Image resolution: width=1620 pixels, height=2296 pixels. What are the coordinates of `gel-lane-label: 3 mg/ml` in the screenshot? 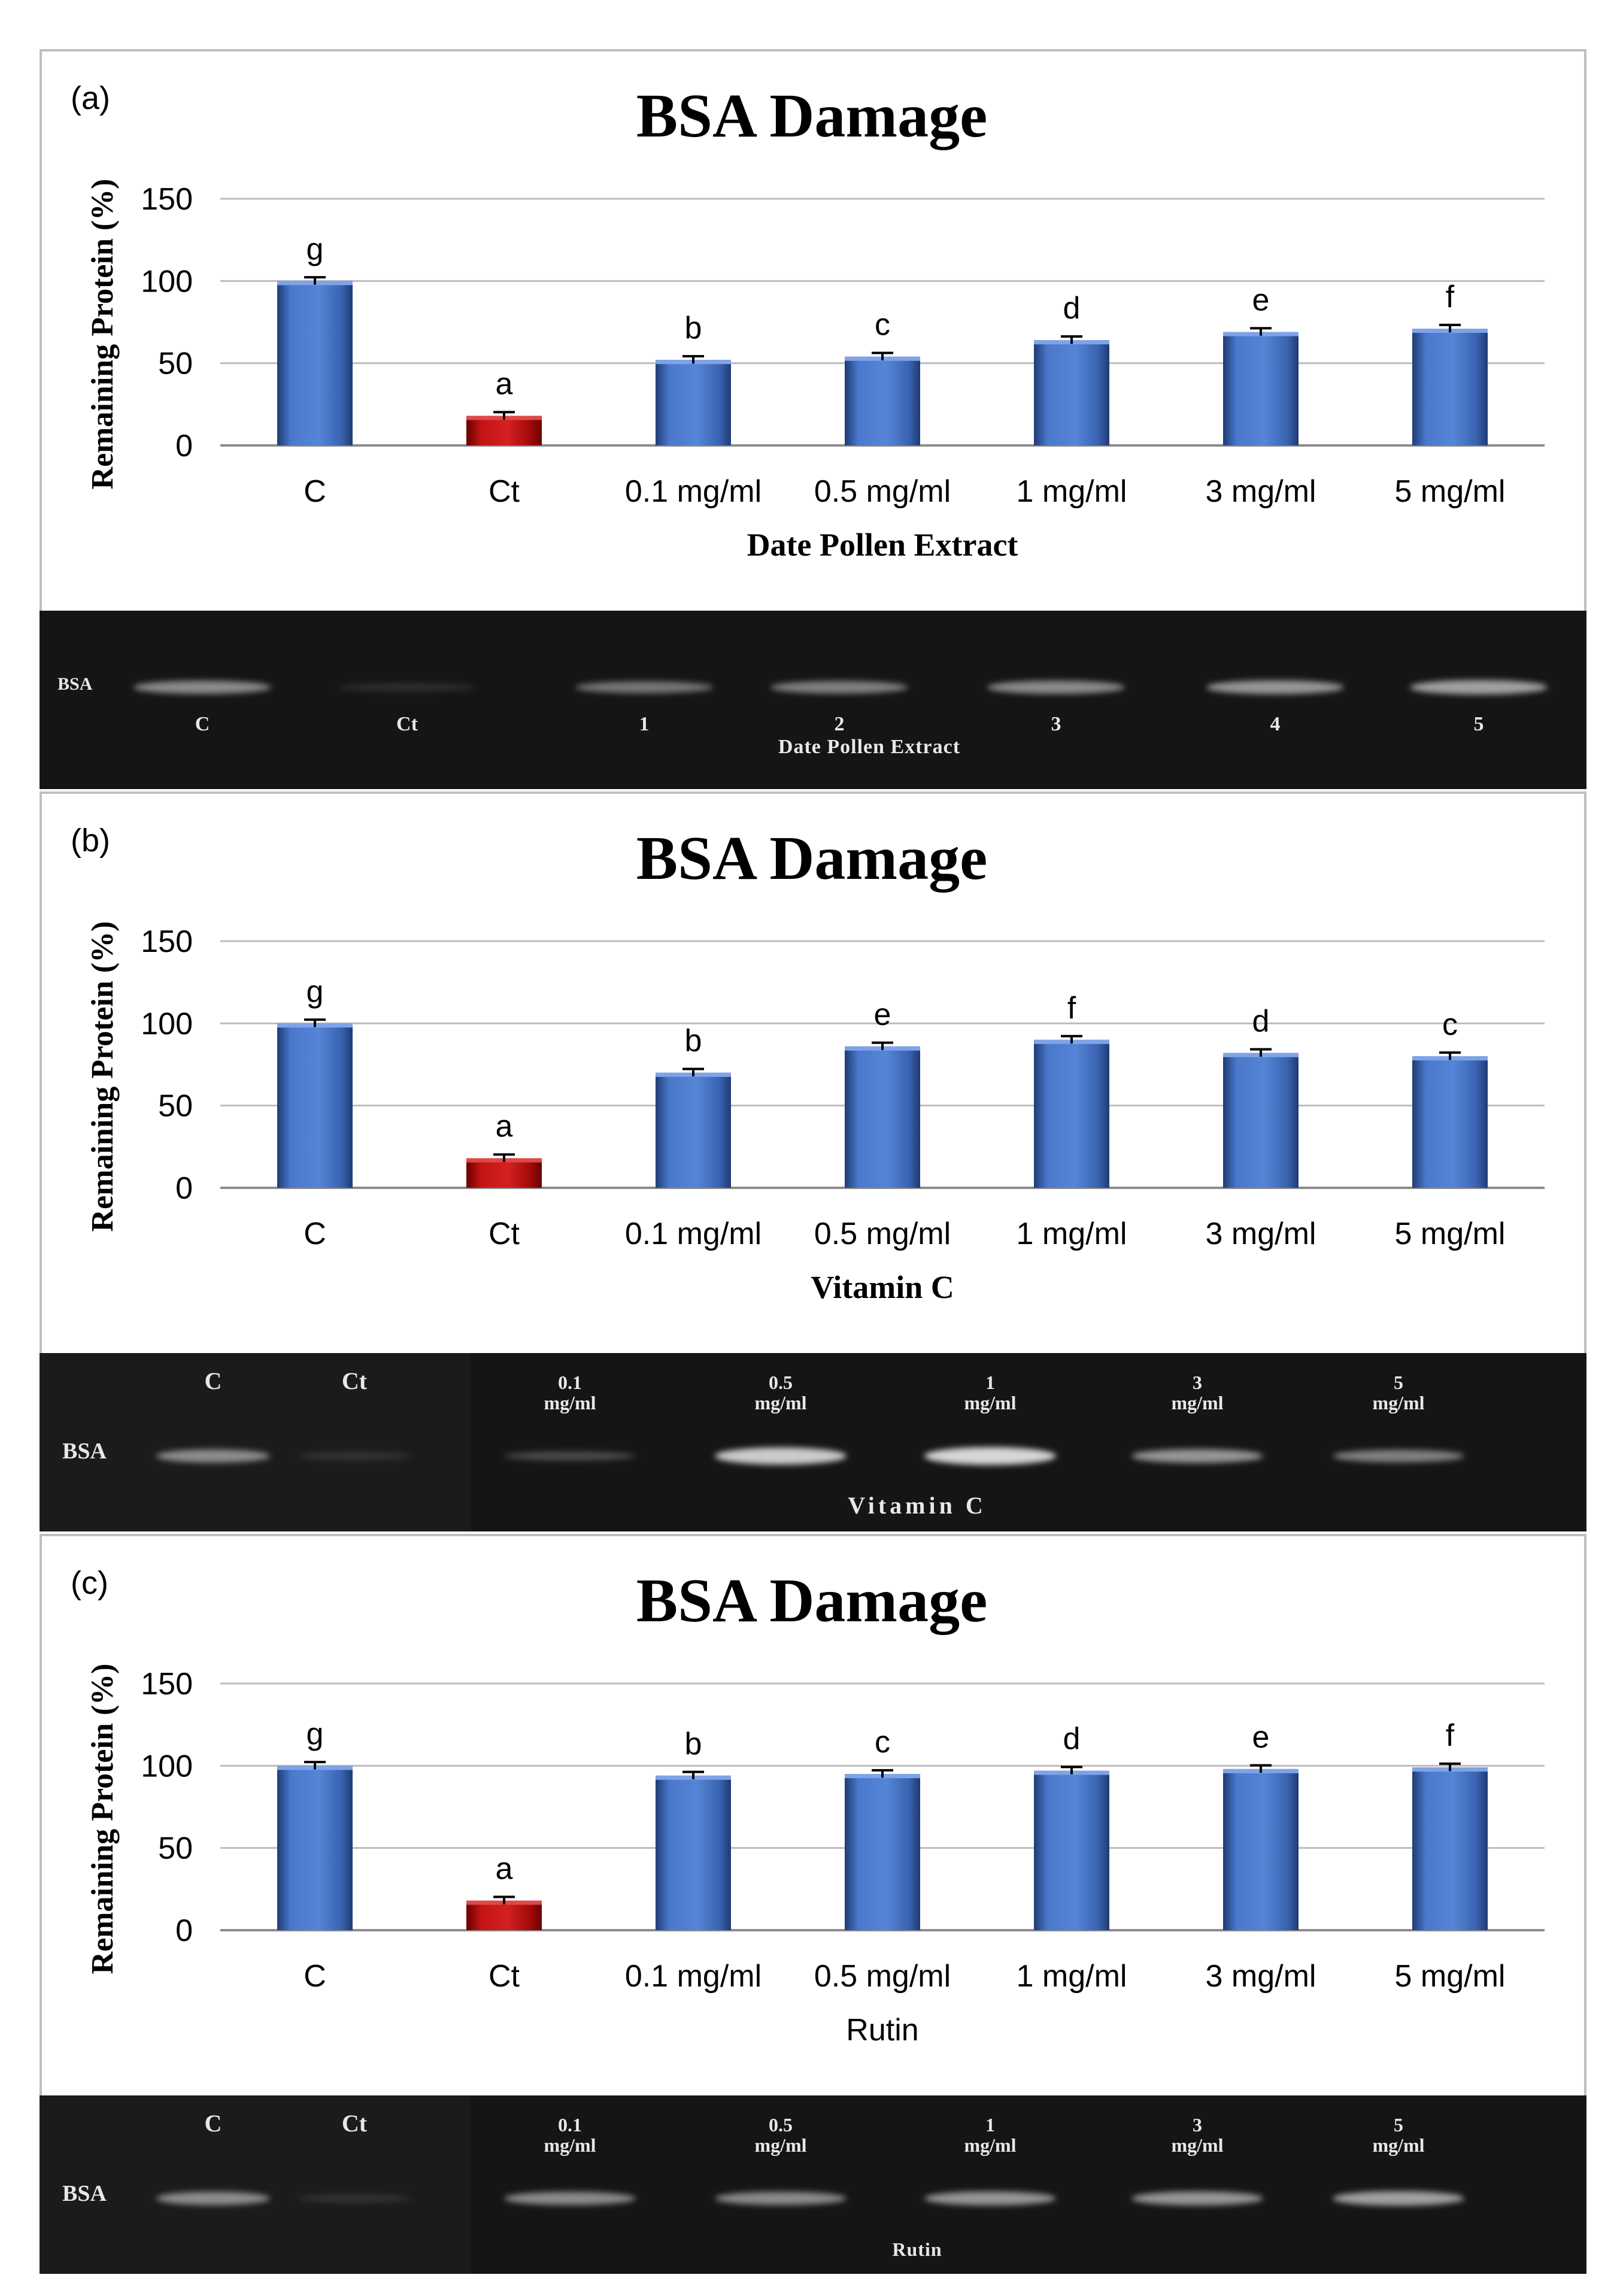 It's located at (1197, 1393).